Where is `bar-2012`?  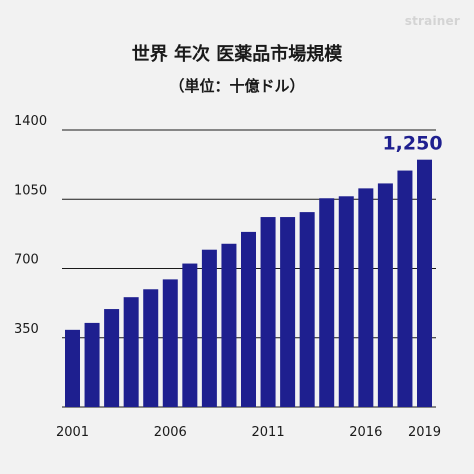 bar-2012 is located at coordinates (288, 312).